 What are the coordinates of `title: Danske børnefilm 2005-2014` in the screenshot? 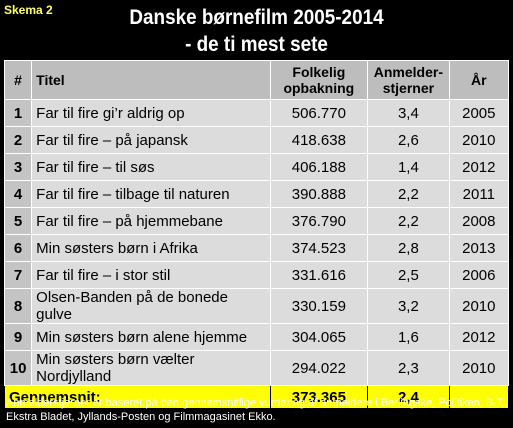 It's located at (256, 17).